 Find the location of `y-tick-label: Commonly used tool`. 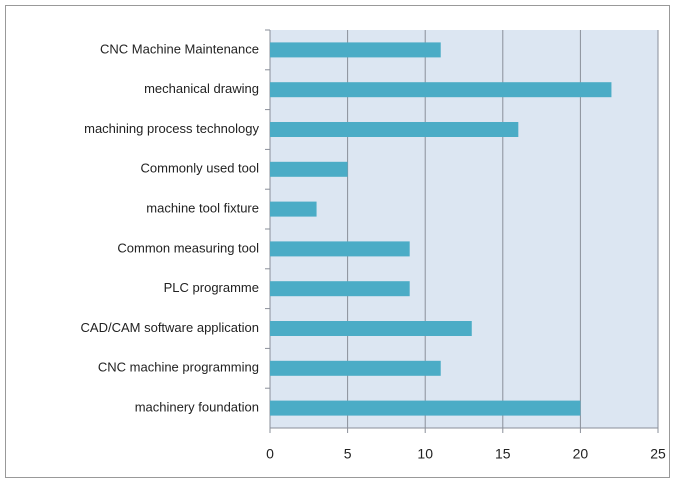

y-tick-label: Commonly used tool is located at coordinates (200, 168).